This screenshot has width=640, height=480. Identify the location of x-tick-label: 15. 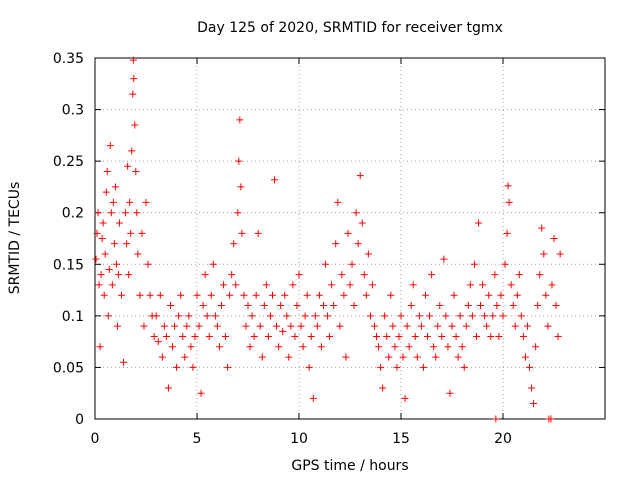
(401, 439).